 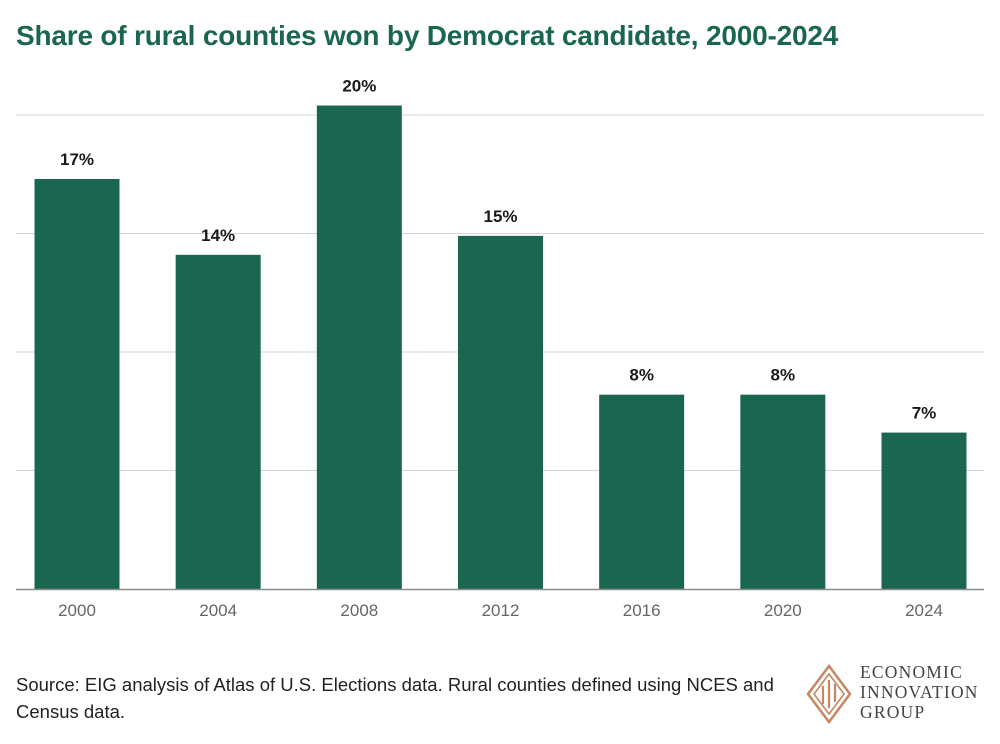 I want to click on eig-logo-wordmark: ECONOMIC INNOVATION GROUP, so click(x=919, y=692).